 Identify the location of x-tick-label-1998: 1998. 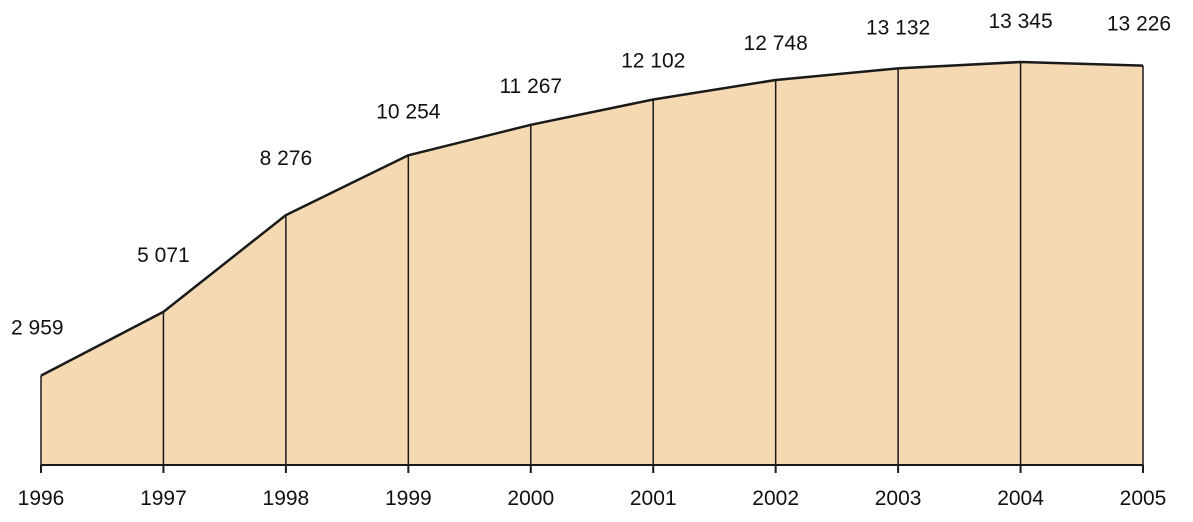
(286, 498).